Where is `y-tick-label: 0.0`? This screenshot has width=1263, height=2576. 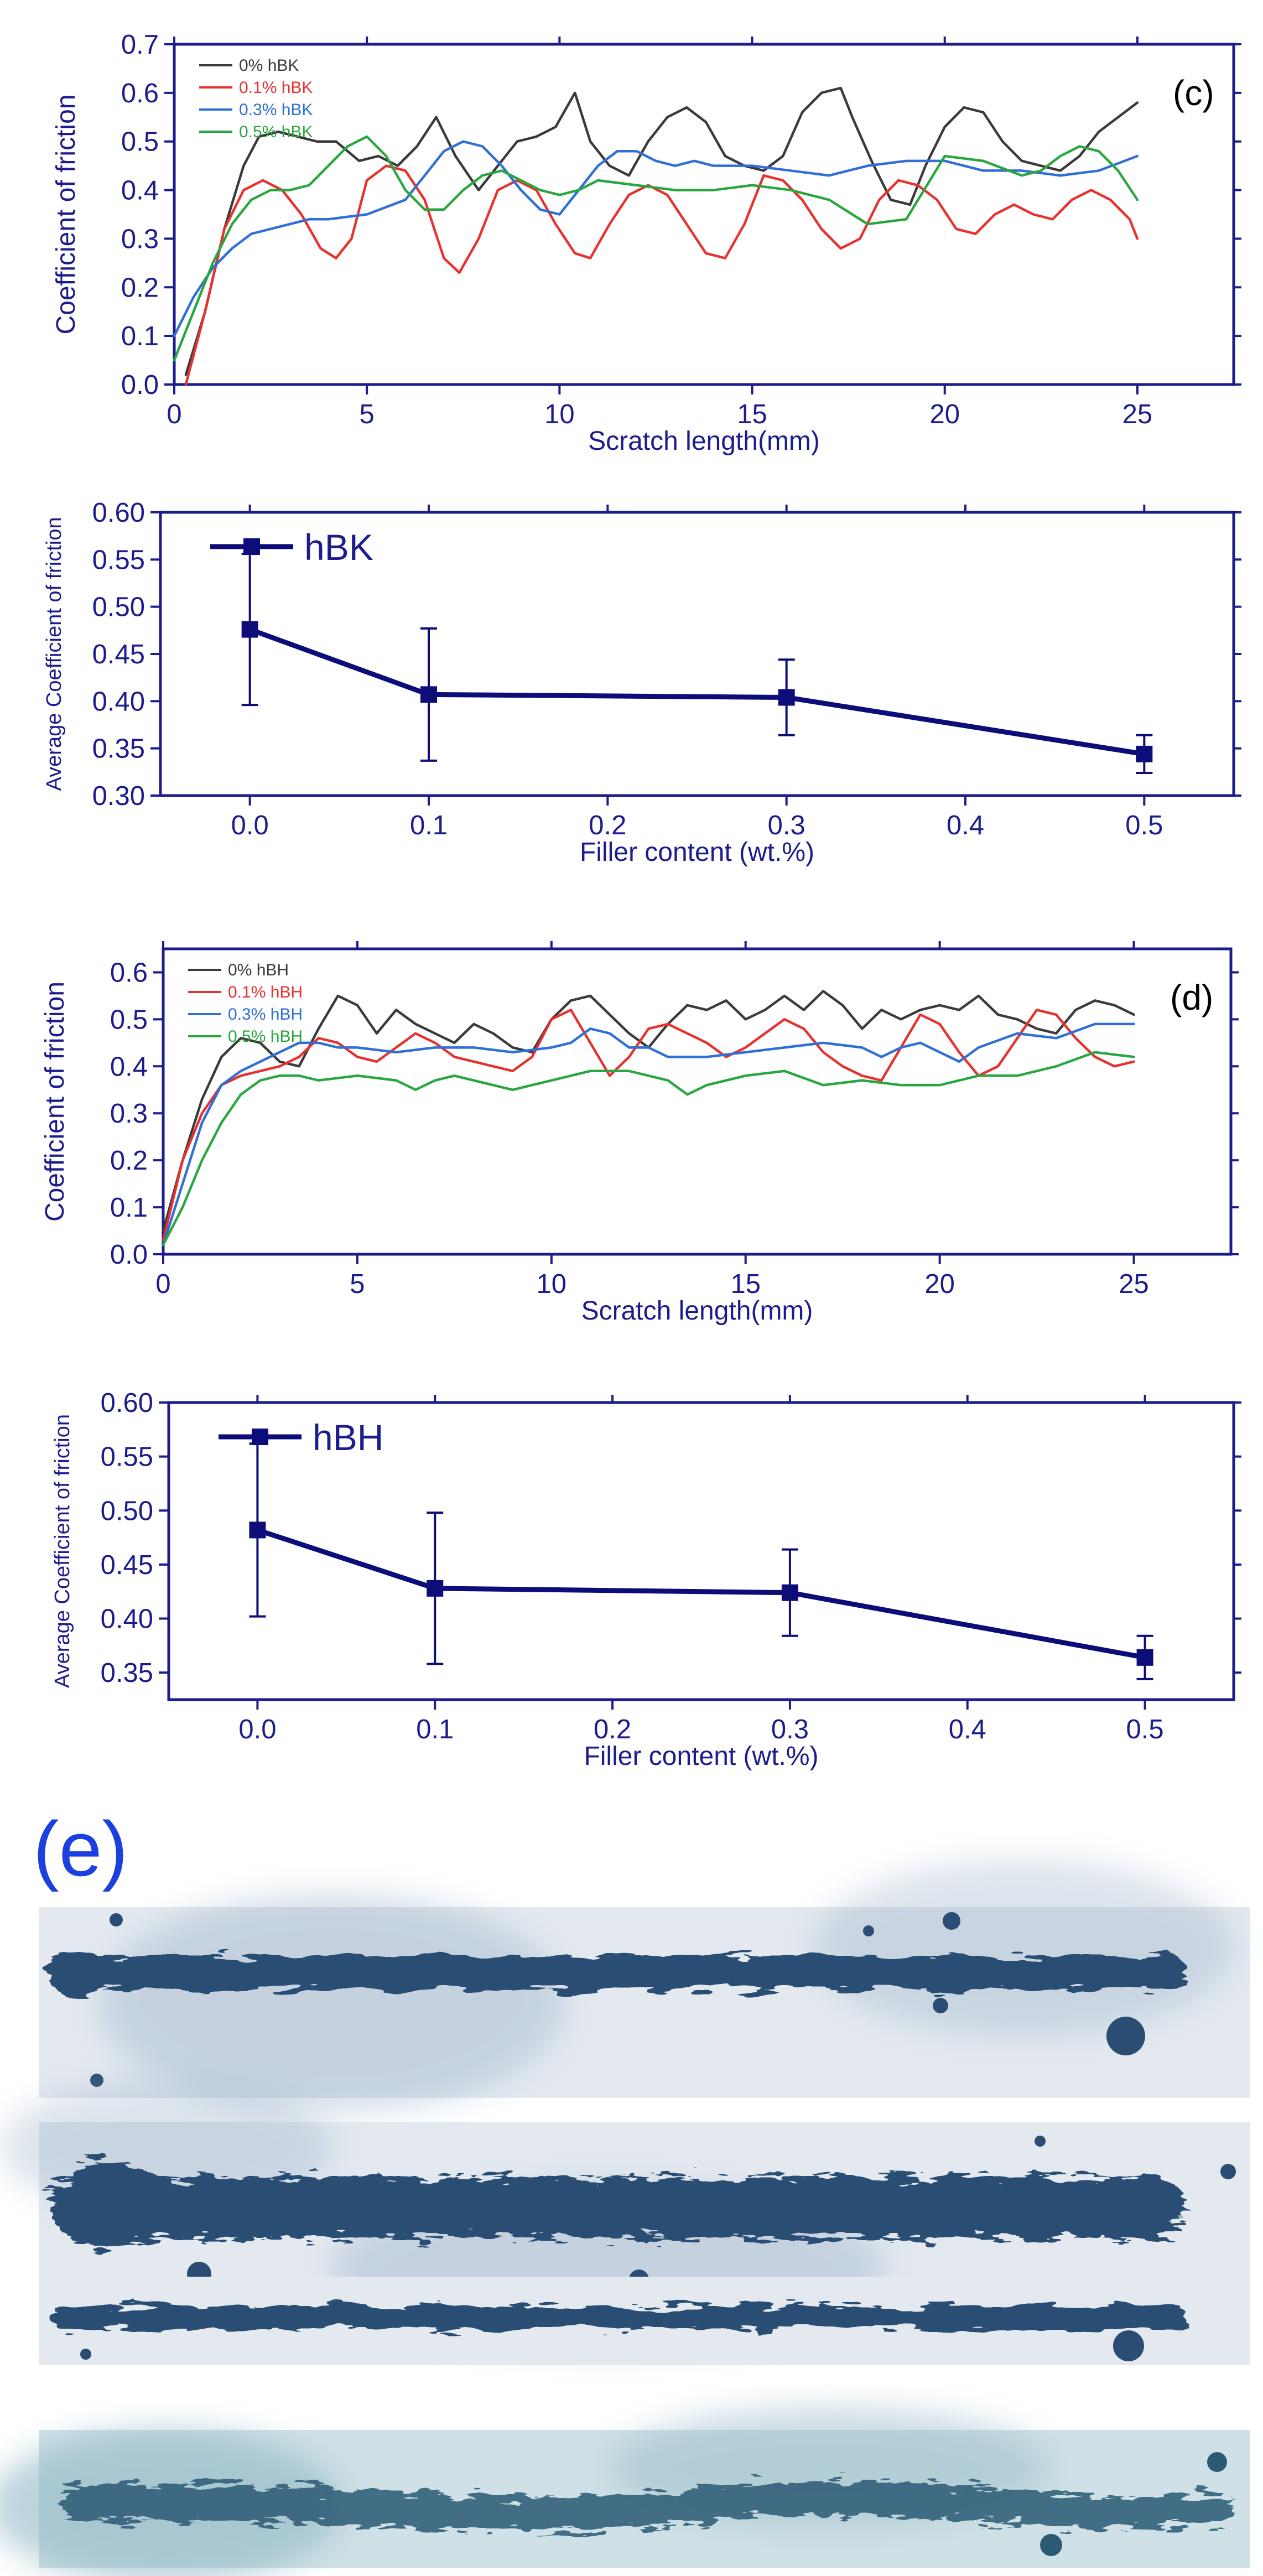
y-tick-label: 0.0 is located at coordinates (140, 385).